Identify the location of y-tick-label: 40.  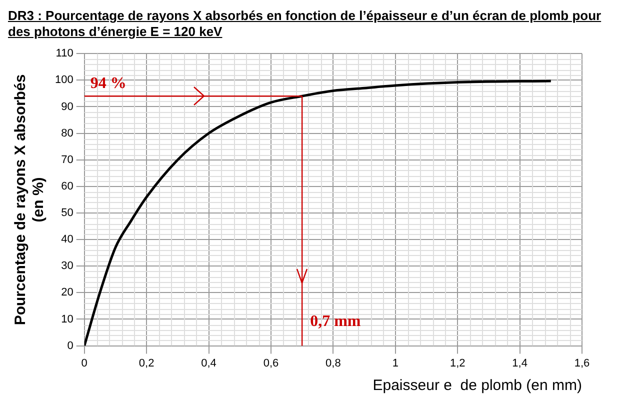
(67, 240).